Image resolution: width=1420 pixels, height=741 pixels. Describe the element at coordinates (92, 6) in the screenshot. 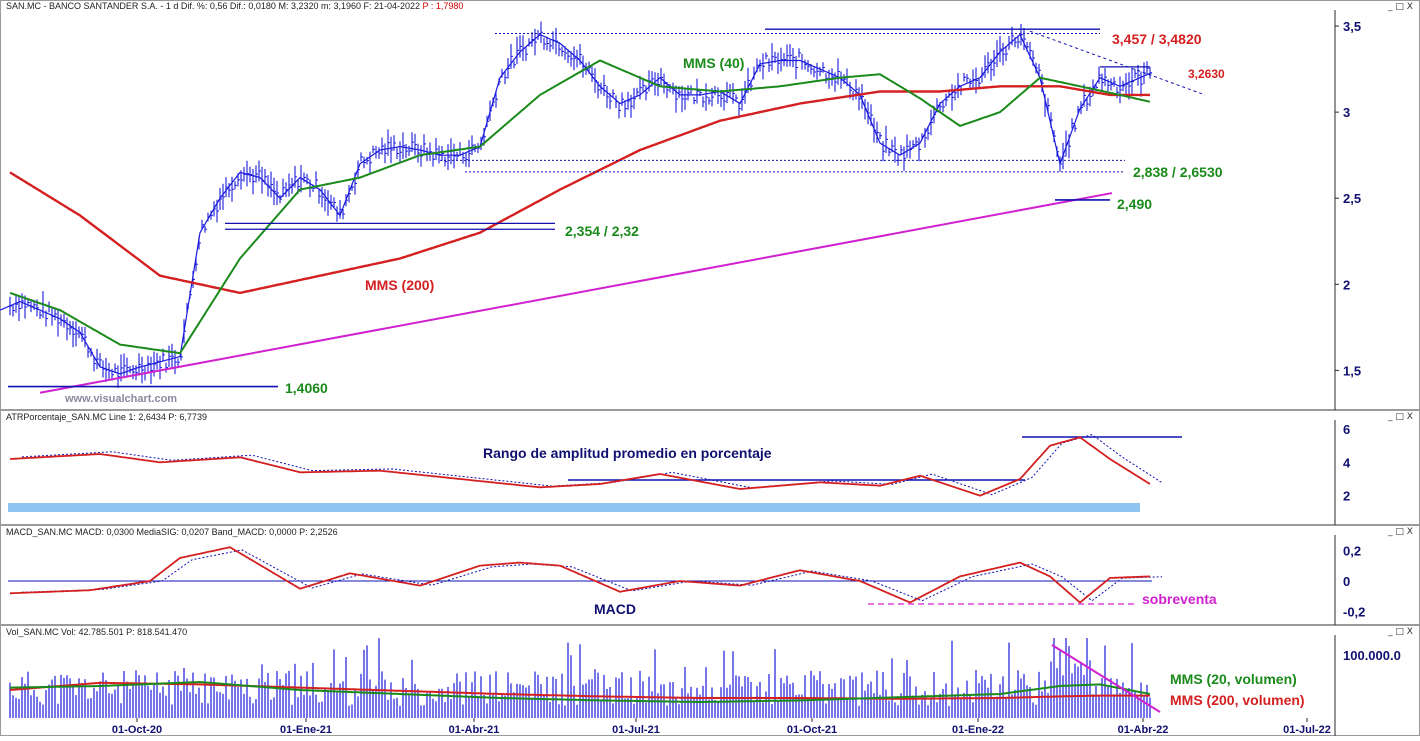

I see `header-symbol: SAN.MC - BANCO SANTANDER S.A. - 1 d` at that location.